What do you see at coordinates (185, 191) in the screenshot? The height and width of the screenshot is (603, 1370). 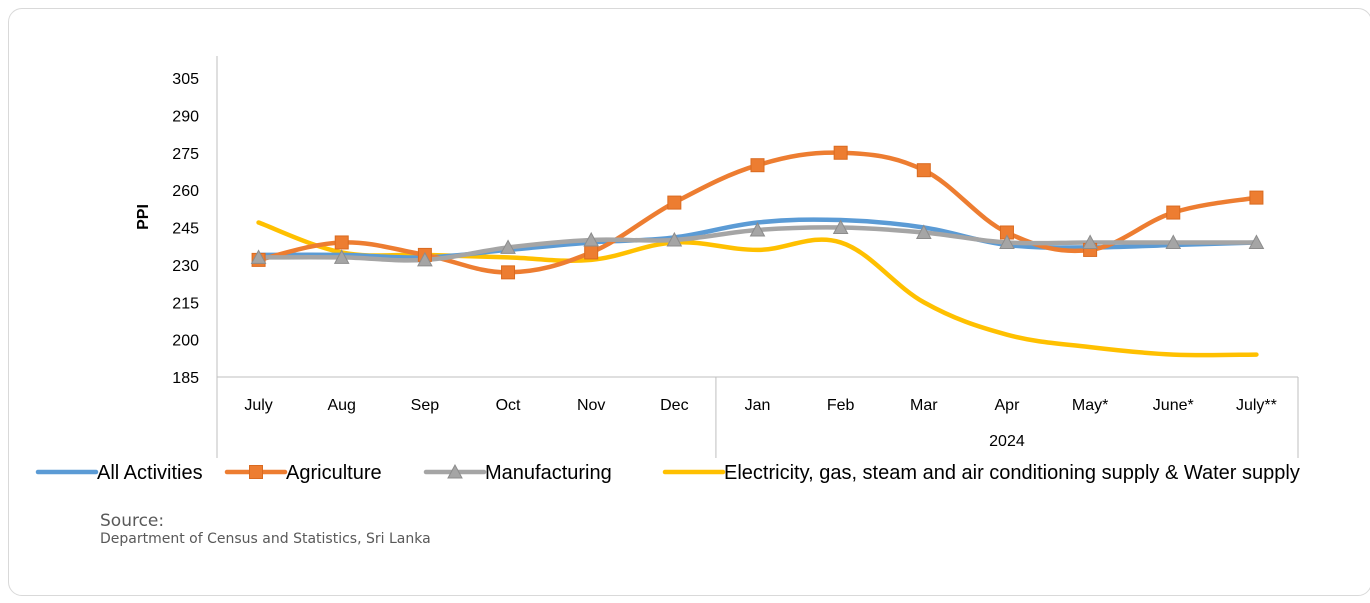 I see `y-tick-label: 260` at bounding box center [185, 191].